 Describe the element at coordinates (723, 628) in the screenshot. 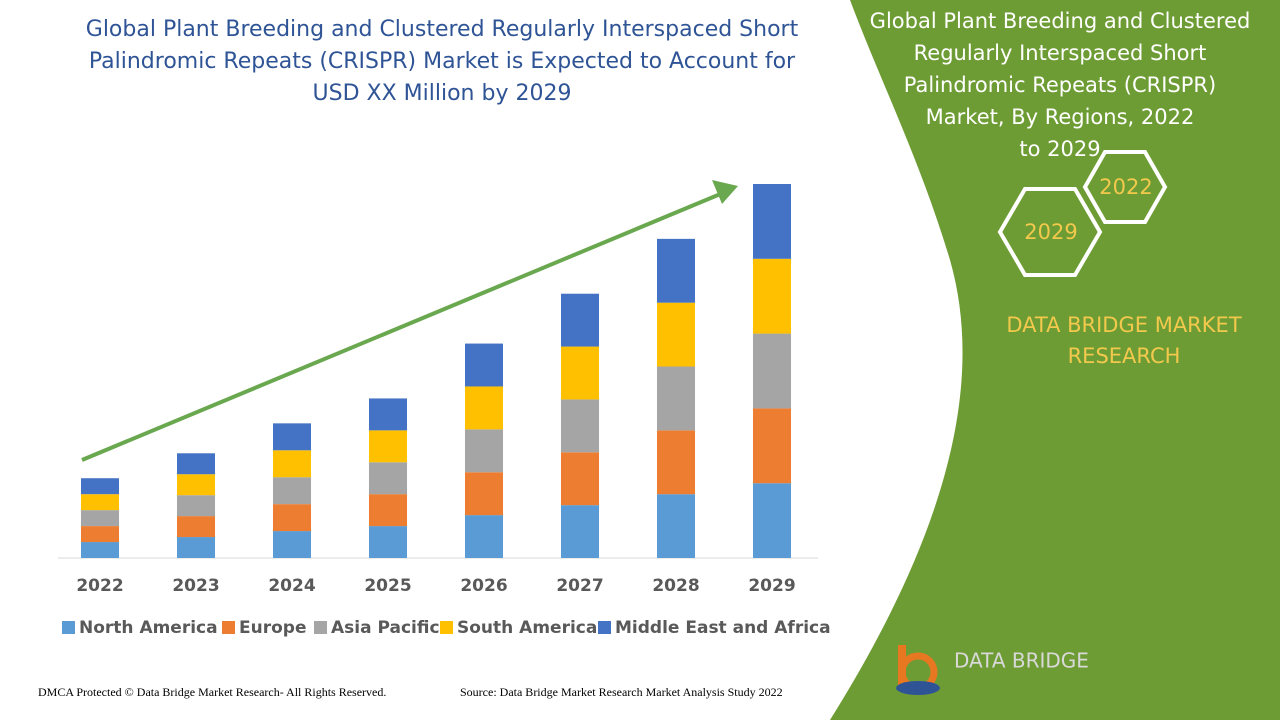

I see `legend-label: Middle East and Africa` at that location.